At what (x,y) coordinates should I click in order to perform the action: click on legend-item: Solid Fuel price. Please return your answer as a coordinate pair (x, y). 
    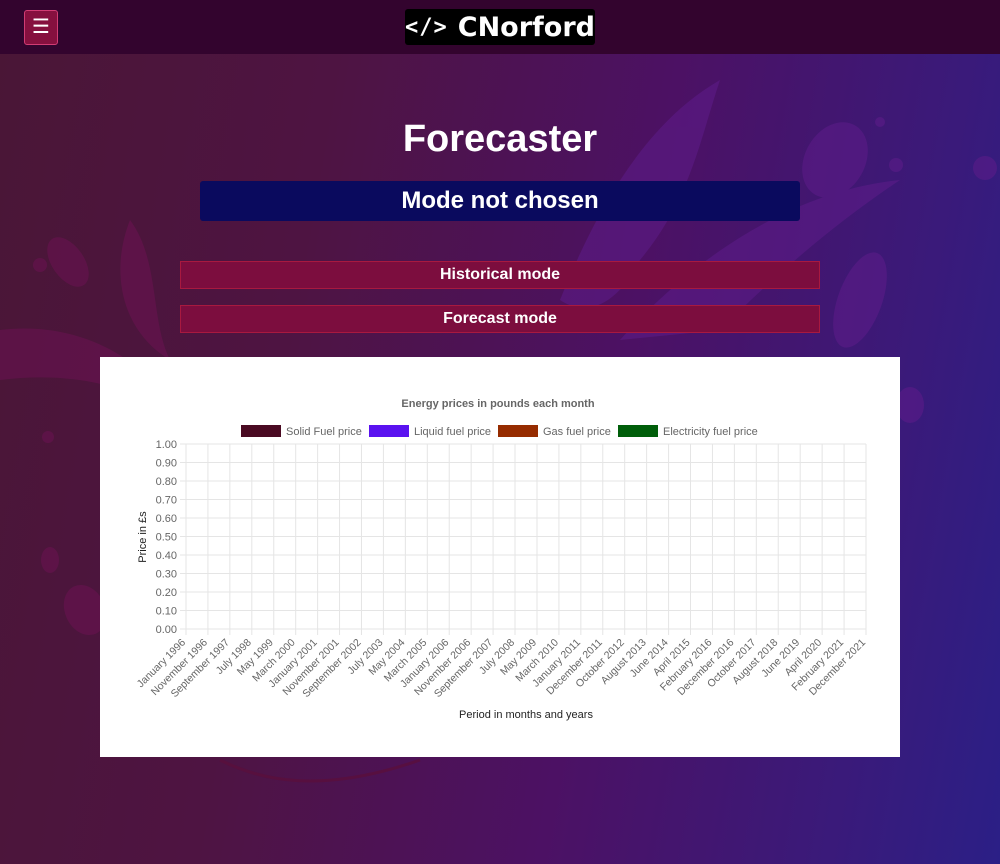
    Looking at the image, I should click on (301, 431).